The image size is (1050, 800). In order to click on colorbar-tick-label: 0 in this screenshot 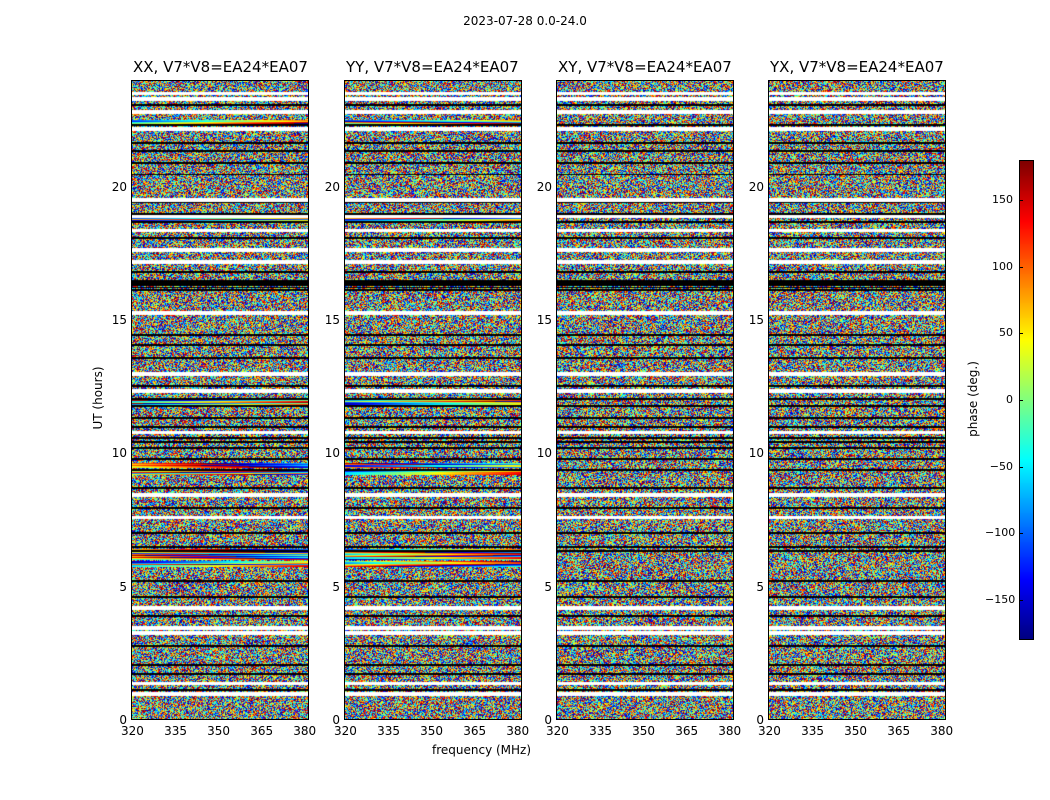, I will do `click(1009, 399)`.